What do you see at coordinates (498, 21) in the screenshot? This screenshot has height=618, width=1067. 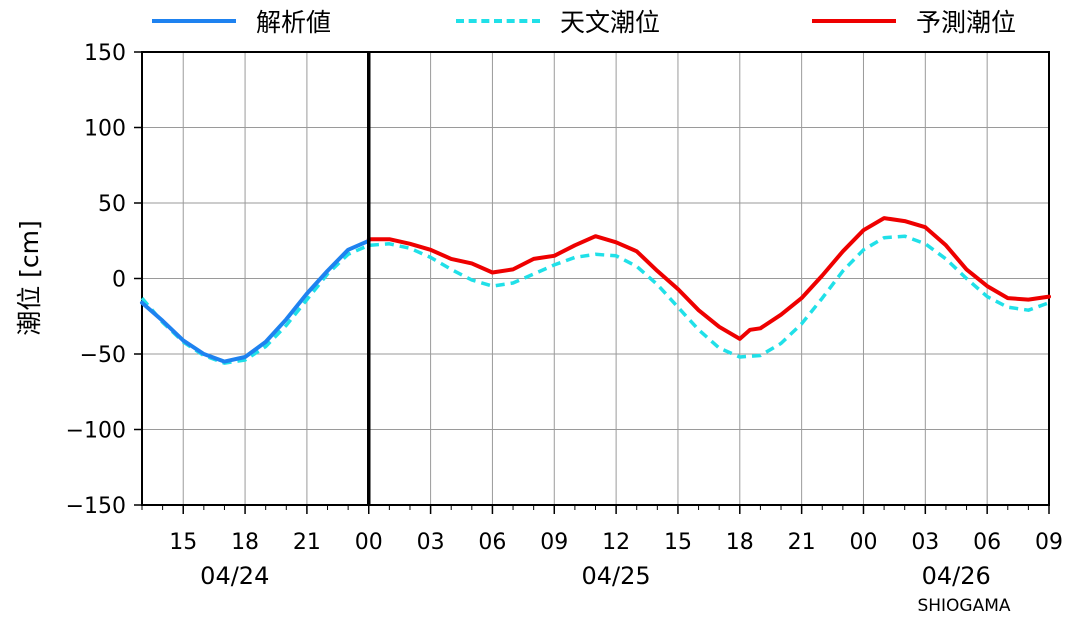 I see `legend-swatch-astronomical` at bounding box center [498, 21].